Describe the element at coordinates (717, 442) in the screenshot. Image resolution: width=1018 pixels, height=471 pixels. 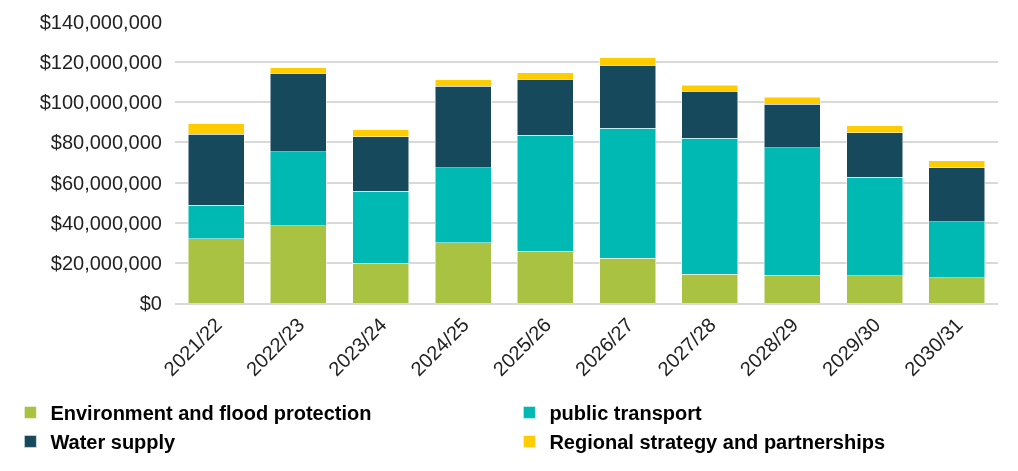
I see `legend-label: Regional strategy and partnerships` at that location.